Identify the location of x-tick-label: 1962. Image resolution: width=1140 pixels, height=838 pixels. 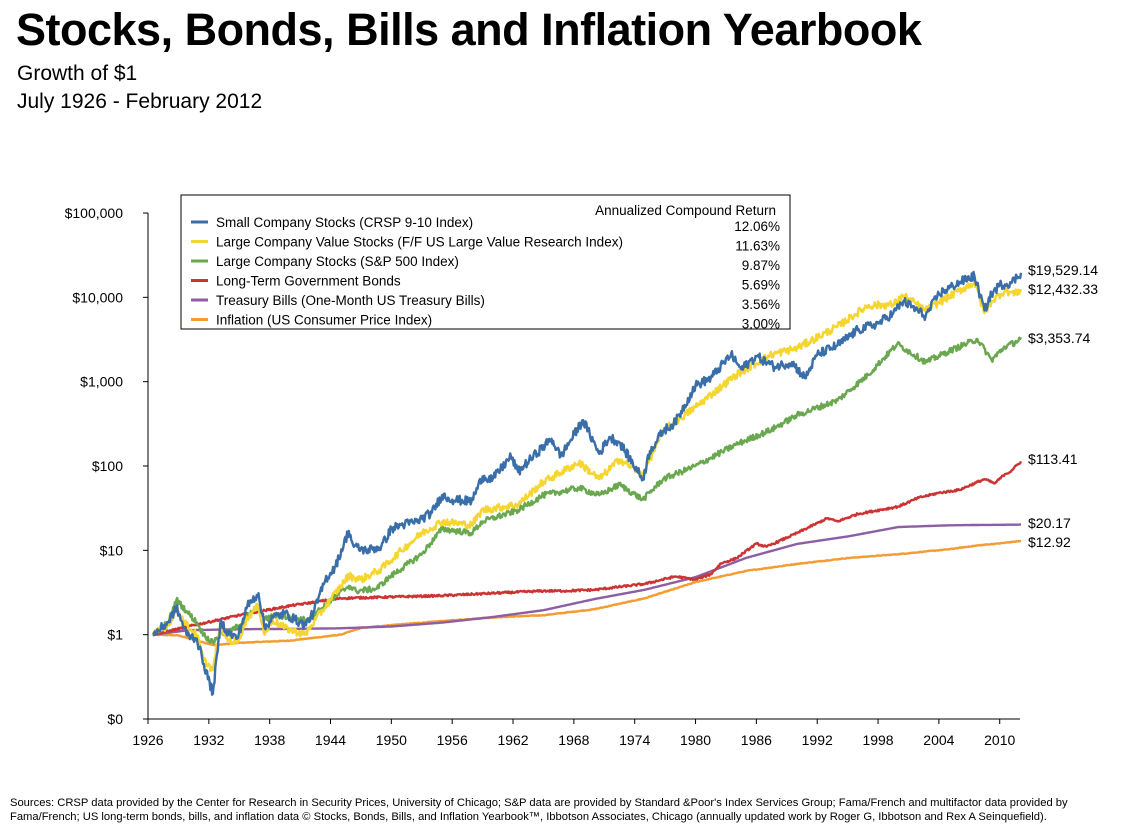
(512, 740).